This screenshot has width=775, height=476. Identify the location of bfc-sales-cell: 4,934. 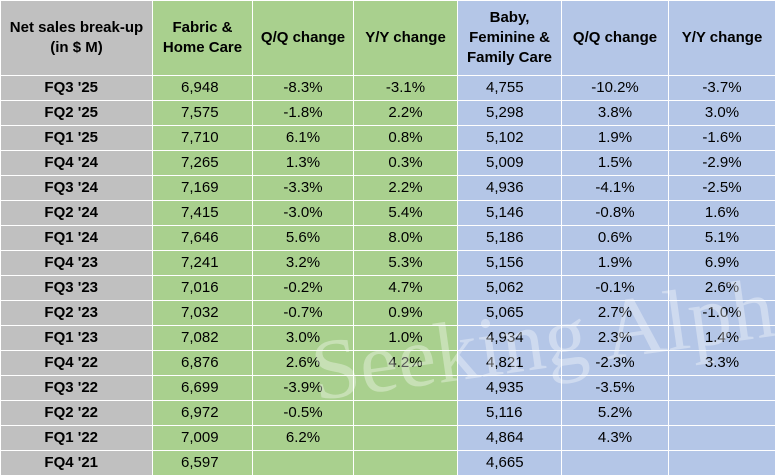
(510, 338).